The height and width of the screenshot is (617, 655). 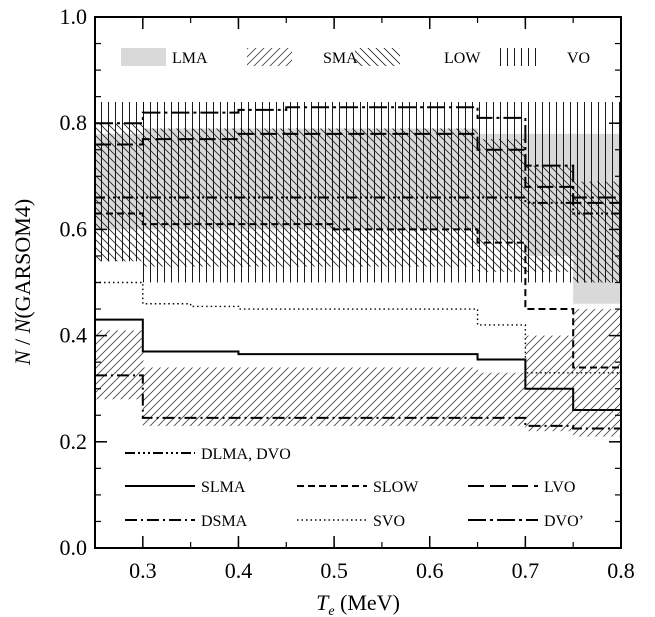 I want to click on series-dlma-dvo, so click(x=358, y=205).